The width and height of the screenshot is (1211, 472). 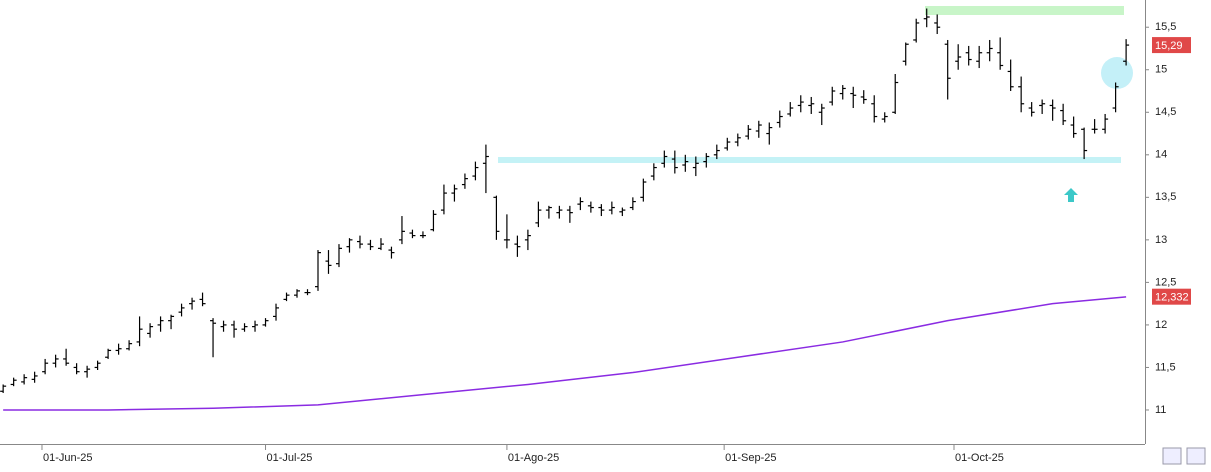 What do you see at coordinates (1161, 240) in the screenshot?
I see `y-tick-label: 13` at bounding box center [1161, 240].